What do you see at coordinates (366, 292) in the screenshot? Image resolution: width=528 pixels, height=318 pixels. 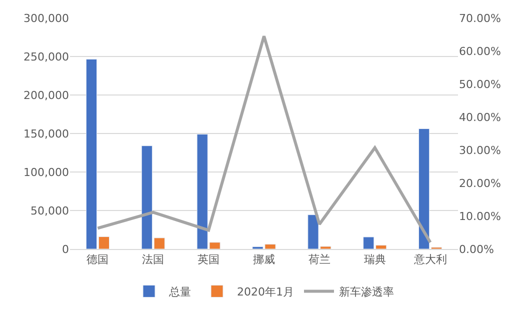 I see `legend-label: 新车渗透率` at bounding box center [366, 292].